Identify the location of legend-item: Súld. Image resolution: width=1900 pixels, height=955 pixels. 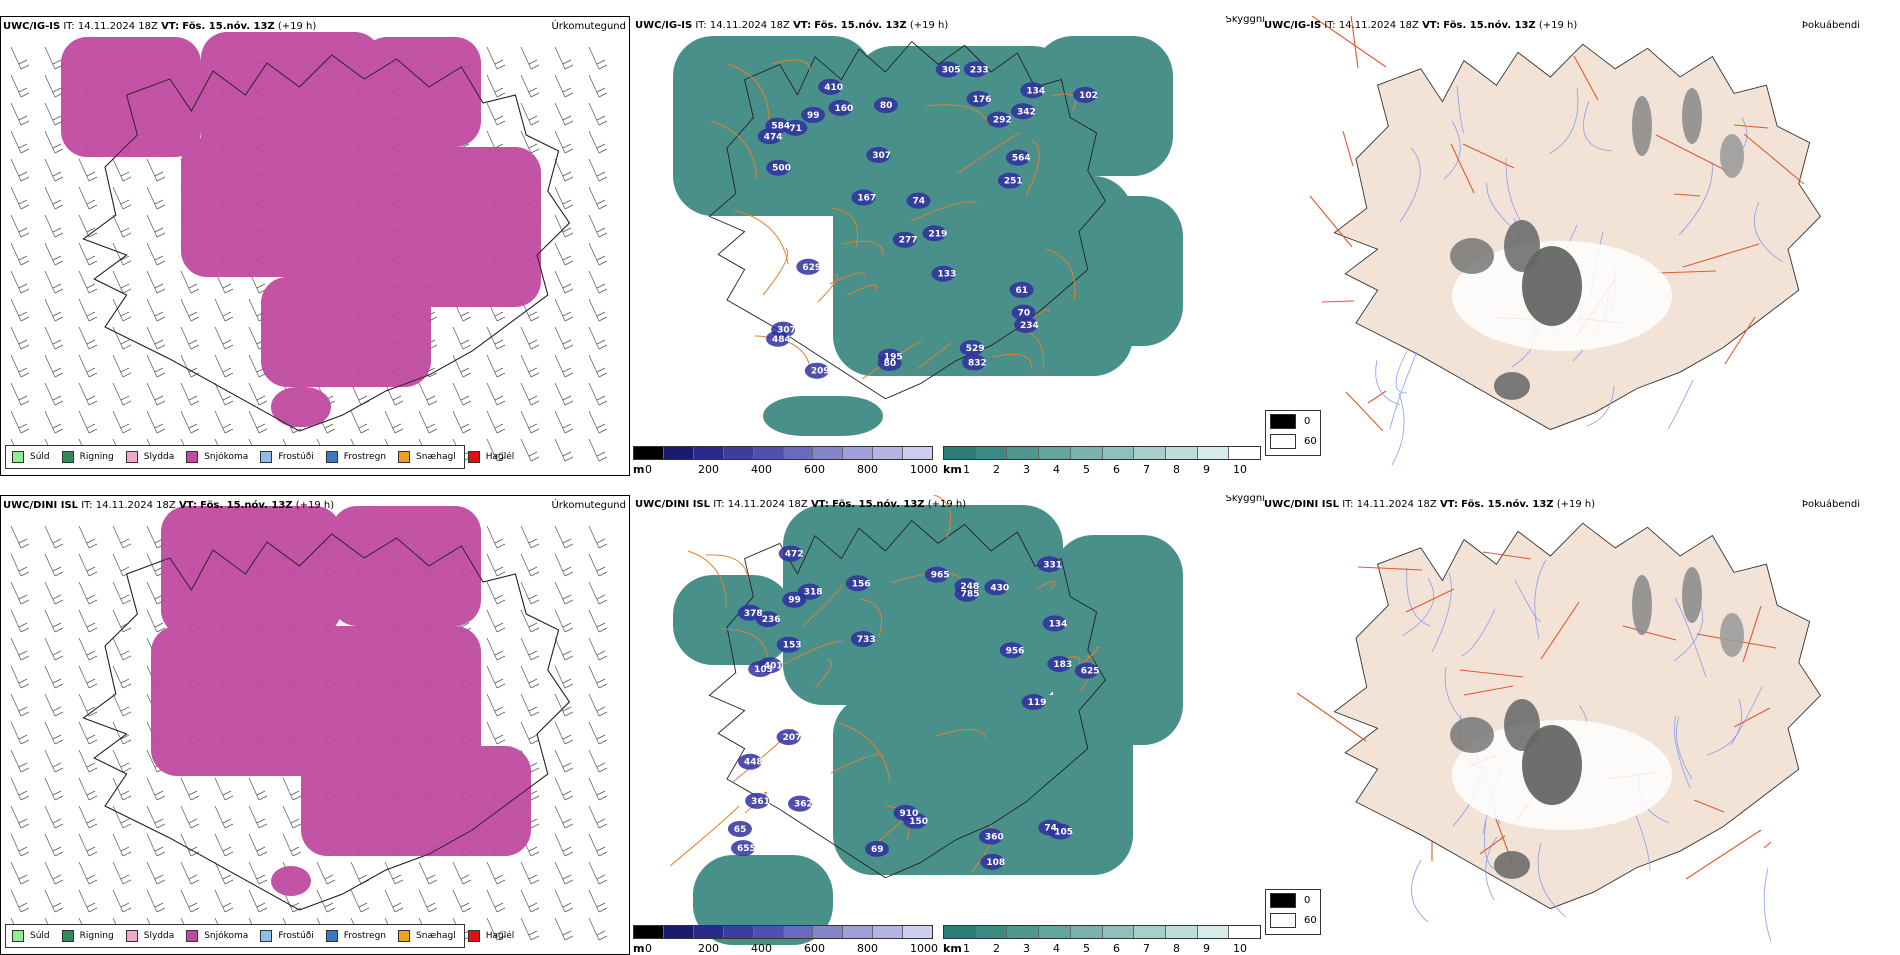
(31, 457).